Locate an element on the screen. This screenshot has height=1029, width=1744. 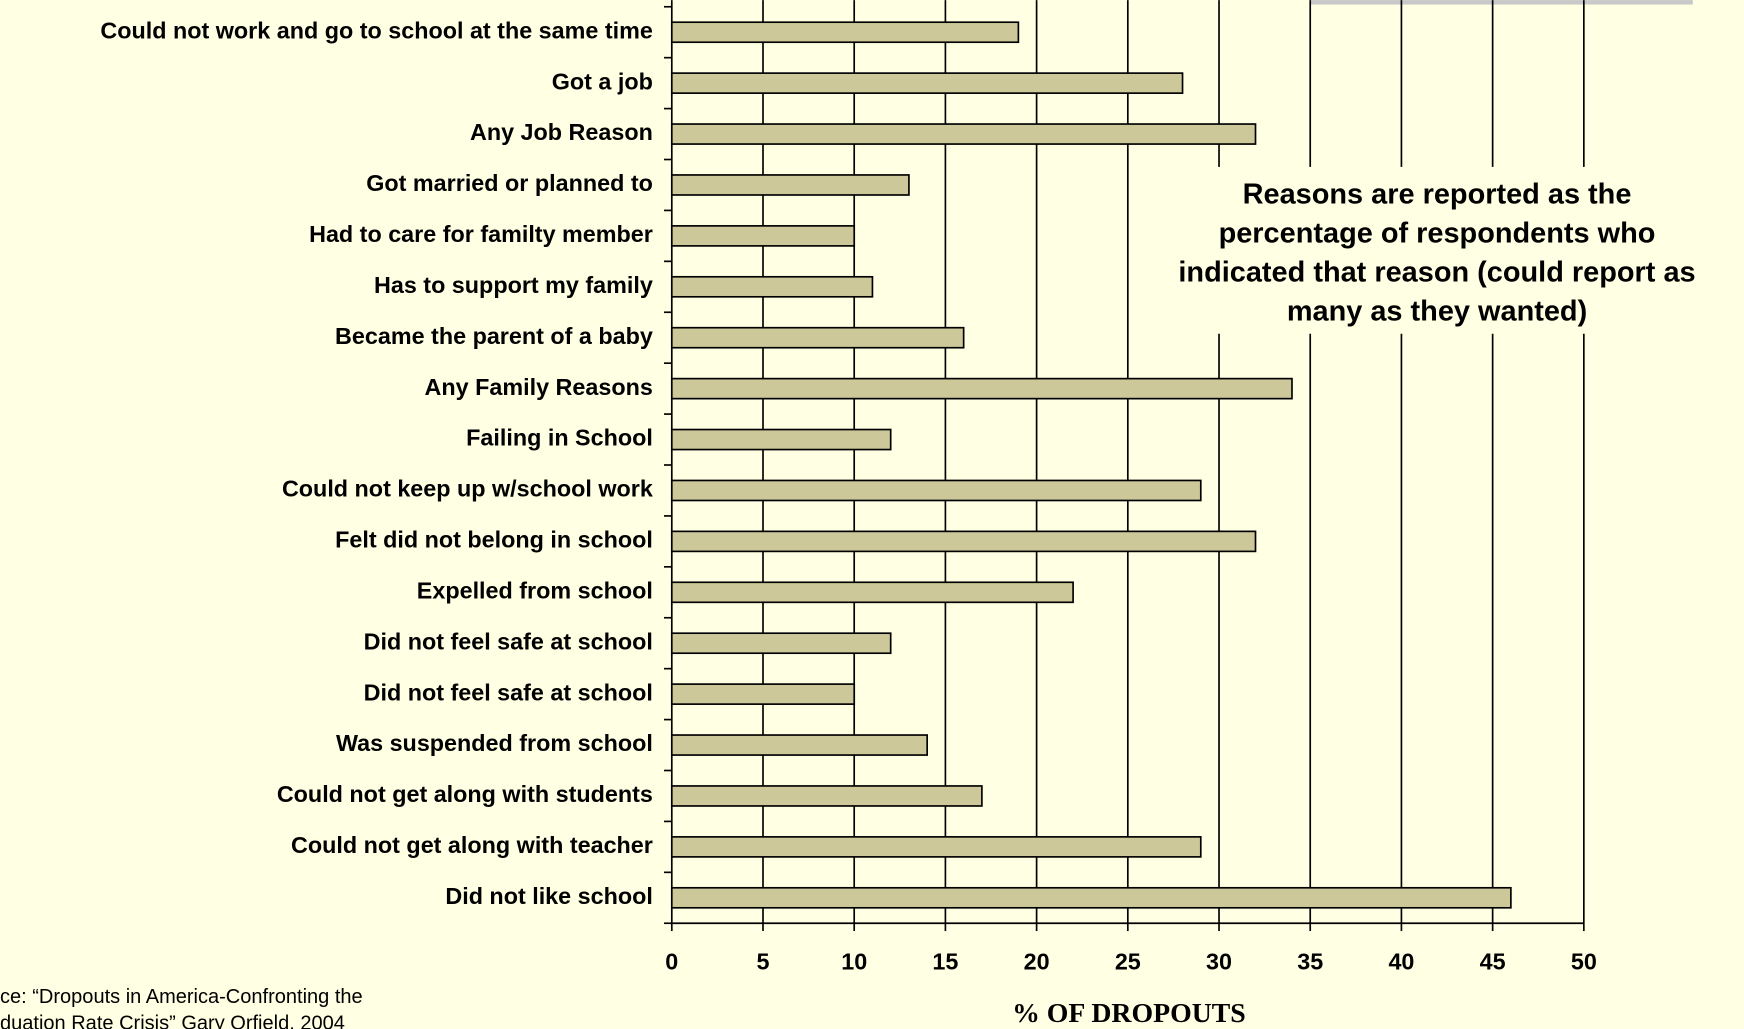
y-tick-label: Got a job is located at coordinates (602, 81).